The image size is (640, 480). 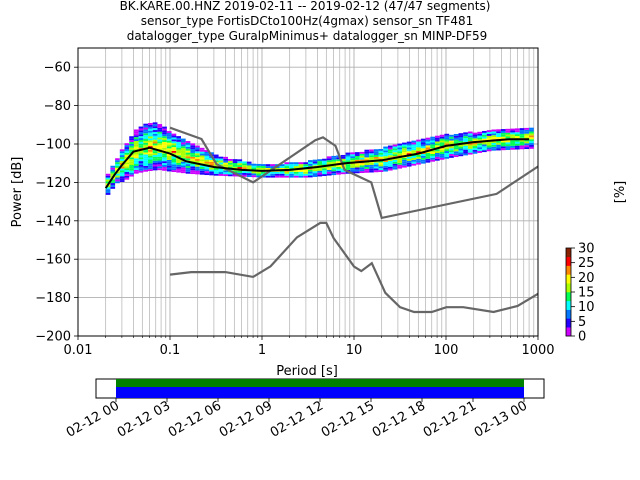 I want to click on timeline-tick-label: 02-13 00, so click(x=501, y=419).